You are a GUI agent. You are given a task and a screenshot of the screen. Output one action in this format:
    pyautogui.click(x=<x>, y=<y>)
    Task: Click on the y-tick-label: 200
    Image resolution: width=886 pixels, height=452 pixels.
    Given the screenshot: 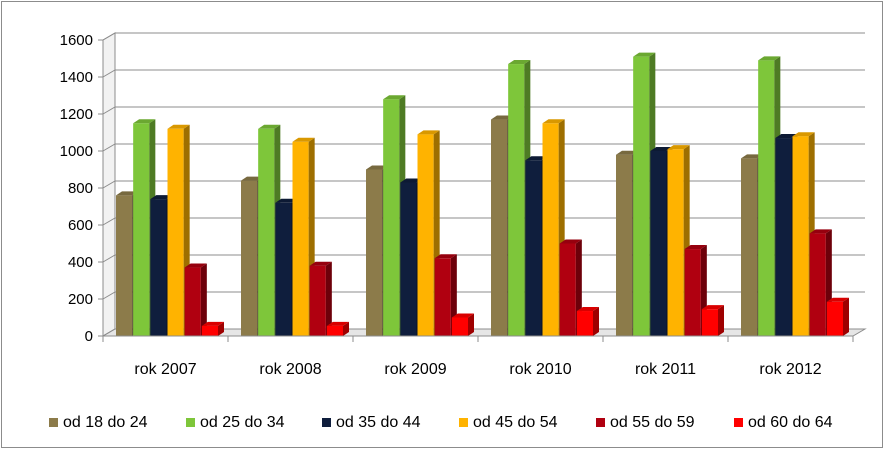 What is the action you would take?
    pyautogui.click(x=80, y=299)
    